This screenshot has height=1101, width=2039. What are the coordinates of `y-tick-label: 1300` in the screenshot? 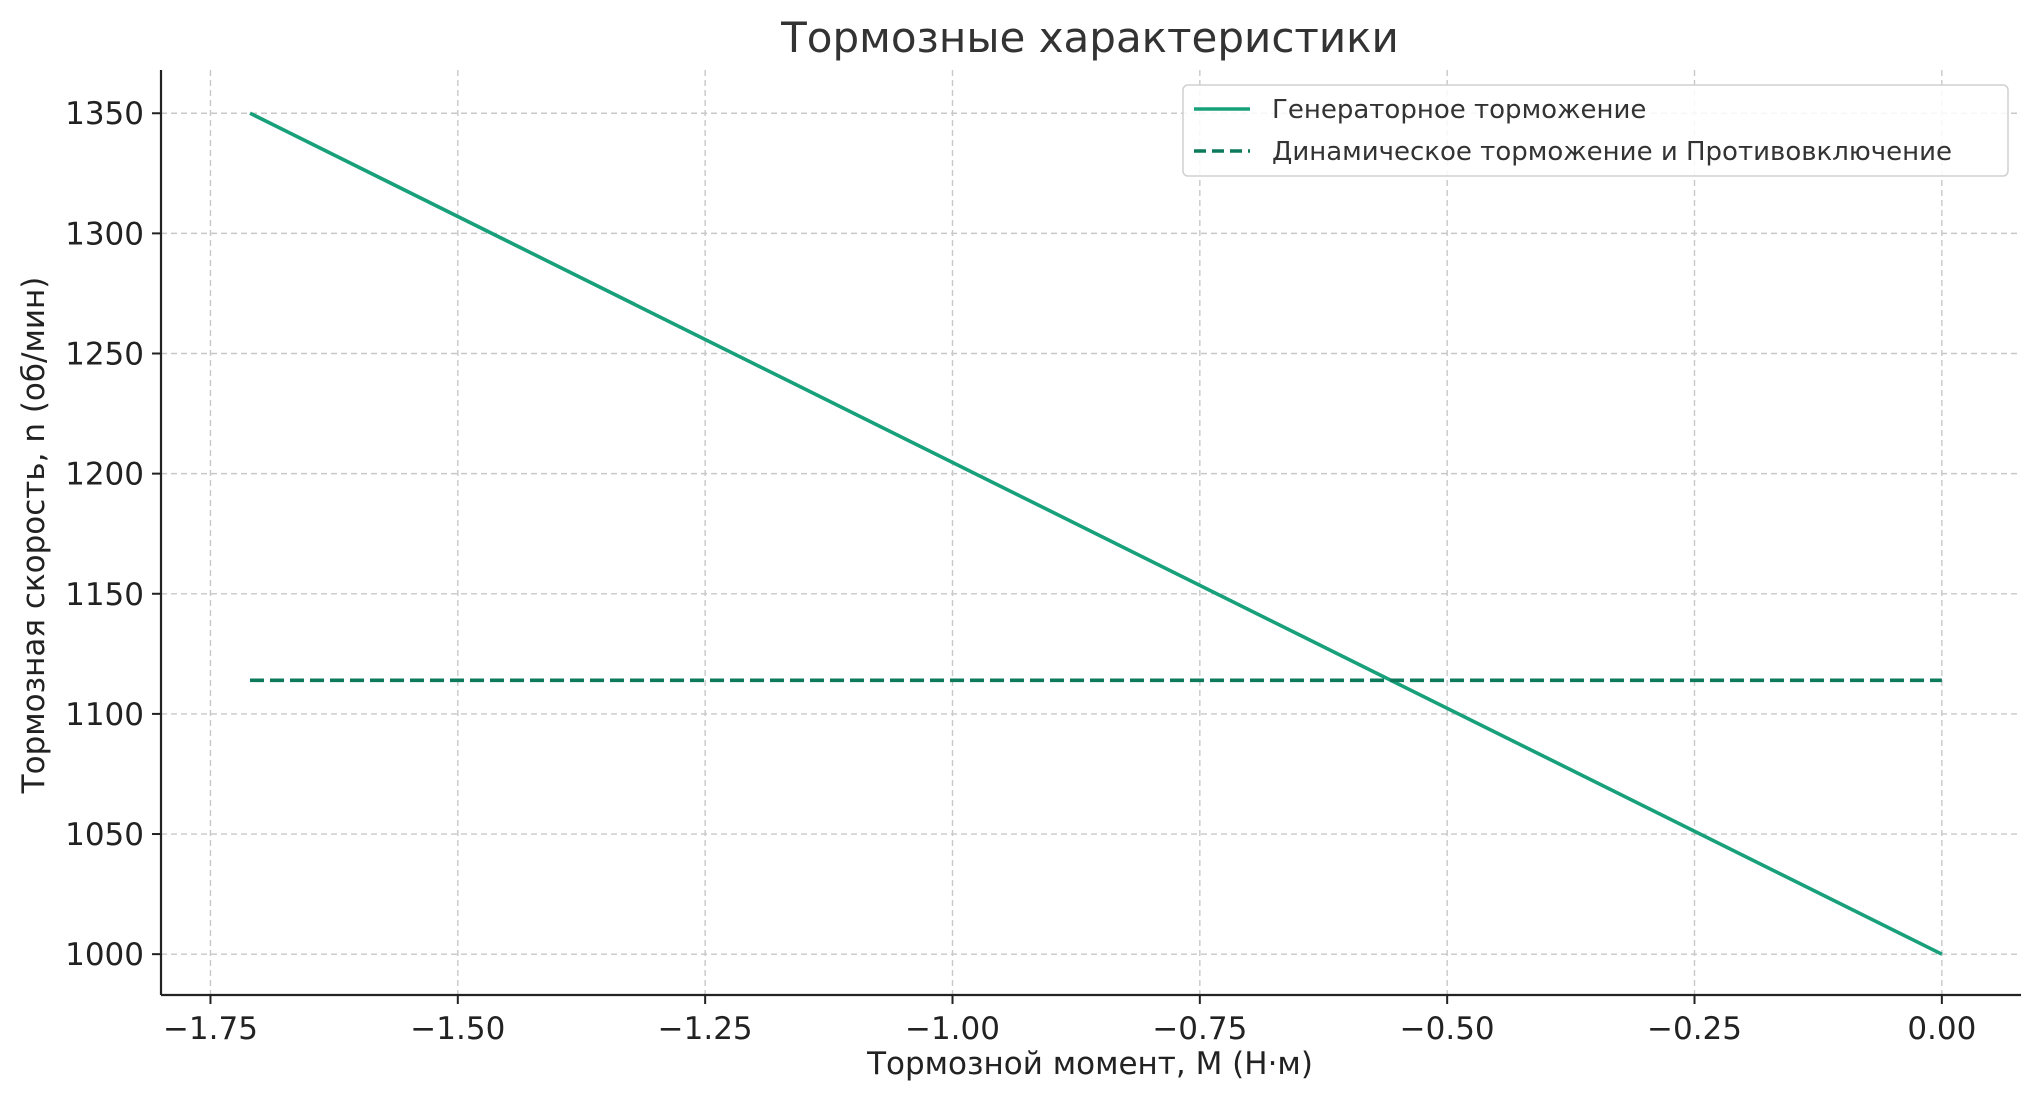 It's located at (104, 234).